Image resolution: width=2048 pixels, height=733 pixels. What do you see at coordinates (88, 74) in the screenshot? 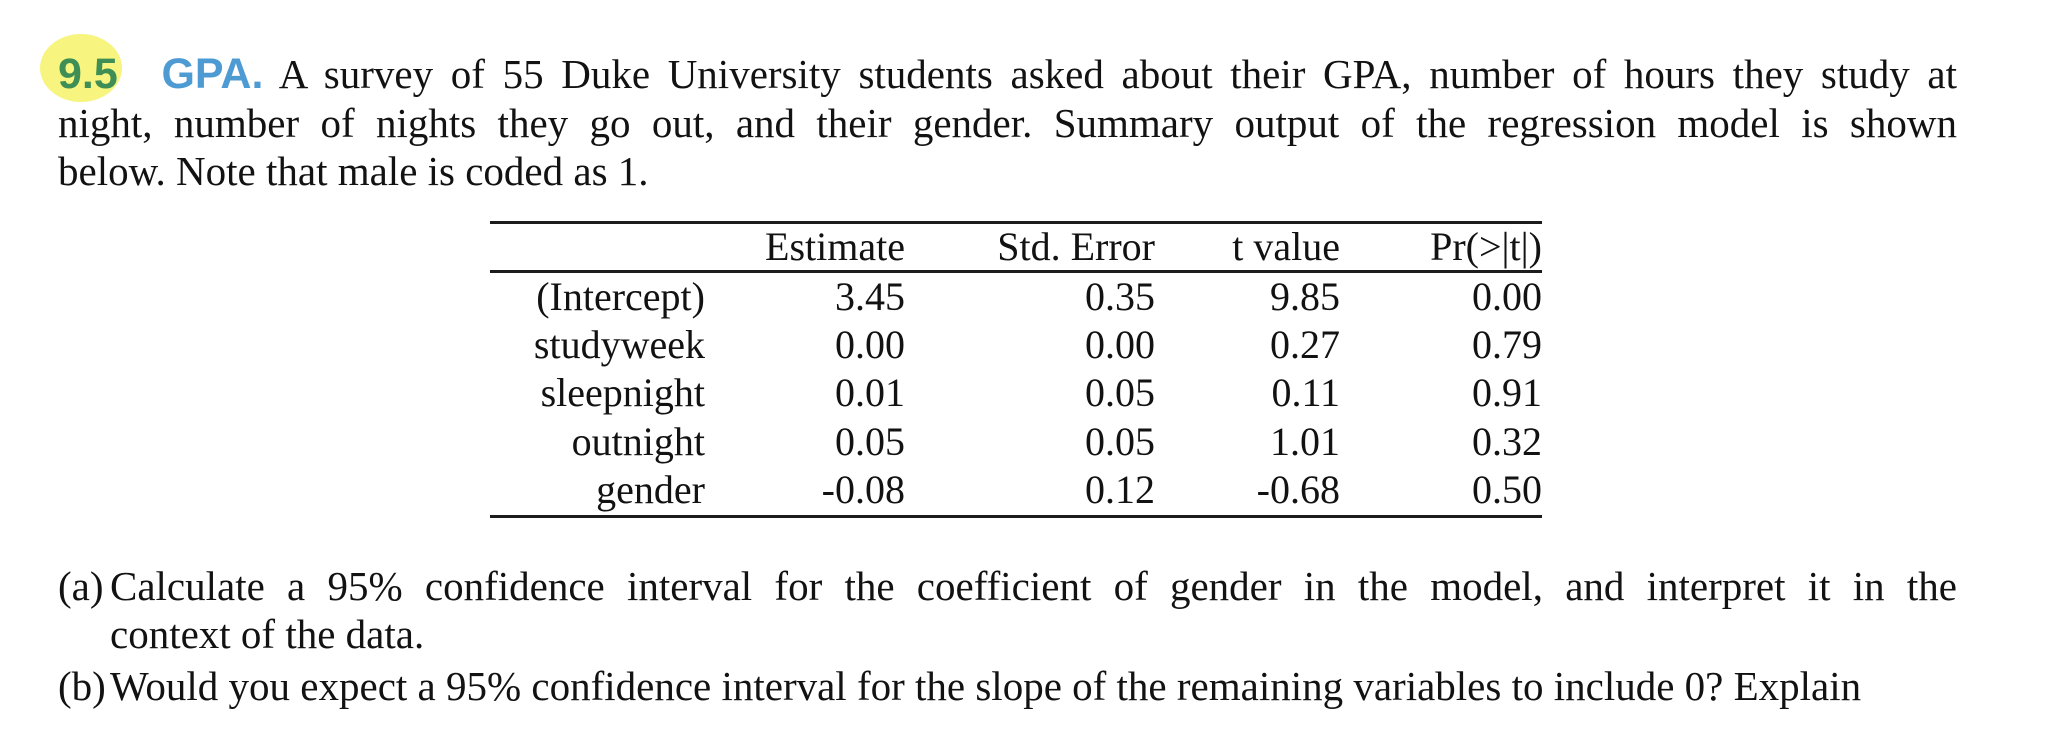
I see `exercise-number-text: 9.5` at bounding box center [88, 74].